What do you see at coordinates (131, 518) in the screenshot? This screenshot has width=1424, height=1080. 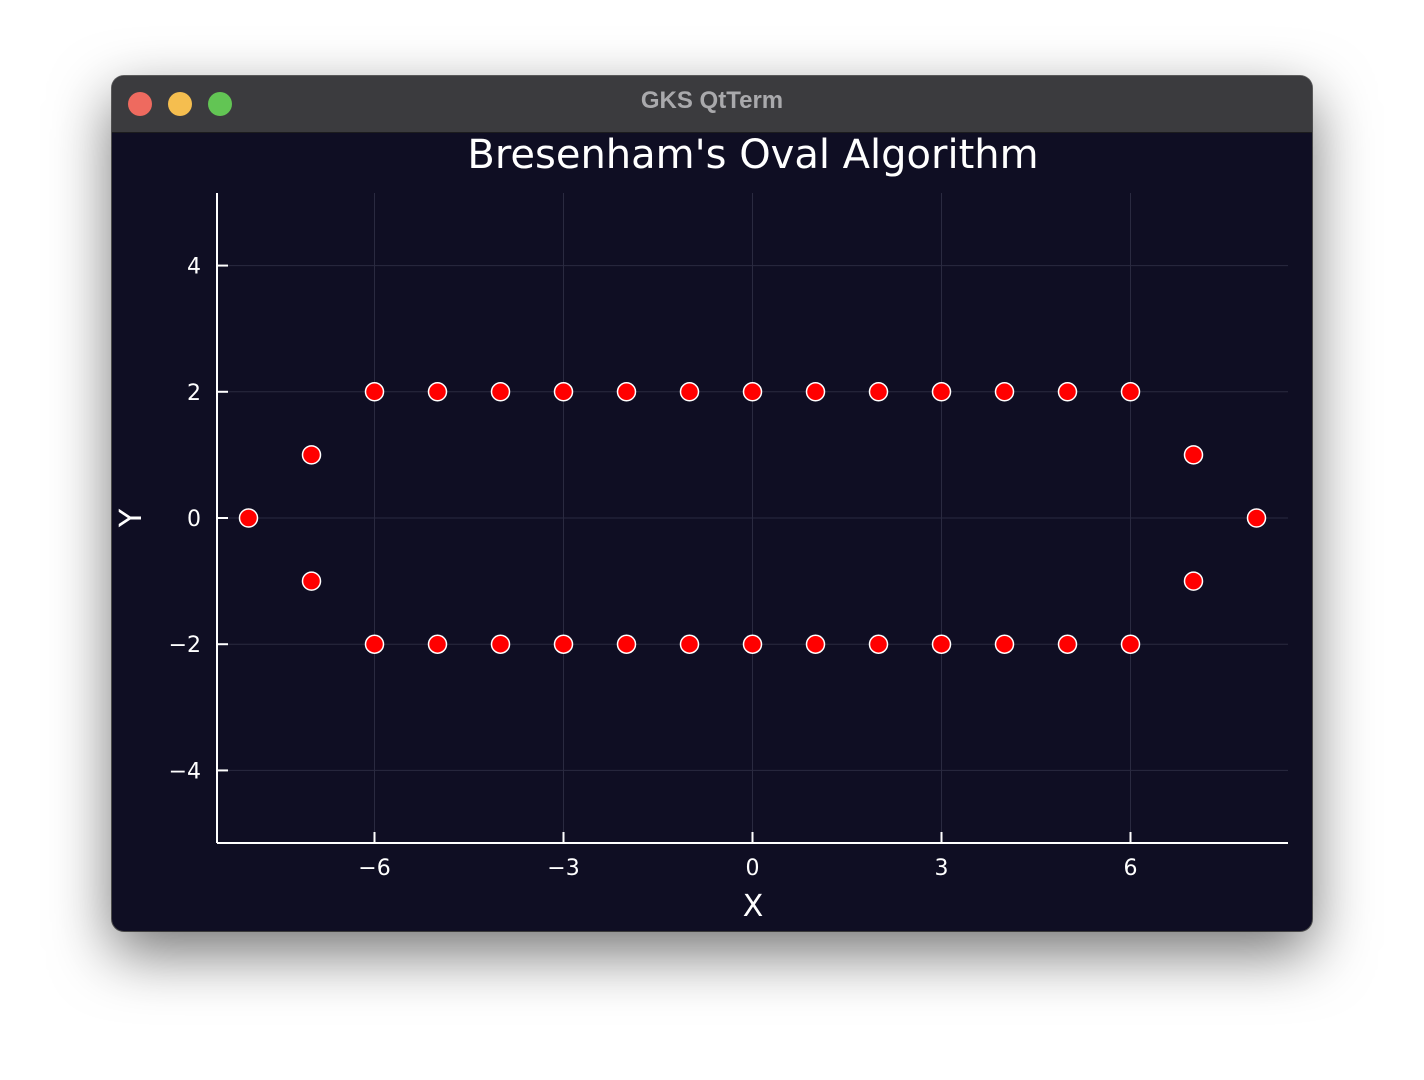 I see `y-axis-label: Y` at bounding box center [131, 518].